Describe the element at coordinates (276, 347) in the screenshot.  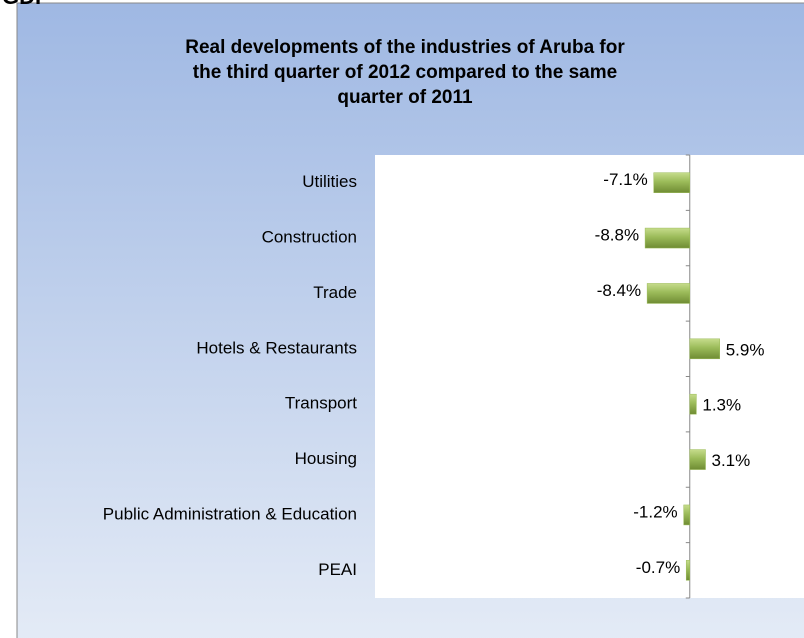
I see `category-label: Hotels & Restaurants` at that location.